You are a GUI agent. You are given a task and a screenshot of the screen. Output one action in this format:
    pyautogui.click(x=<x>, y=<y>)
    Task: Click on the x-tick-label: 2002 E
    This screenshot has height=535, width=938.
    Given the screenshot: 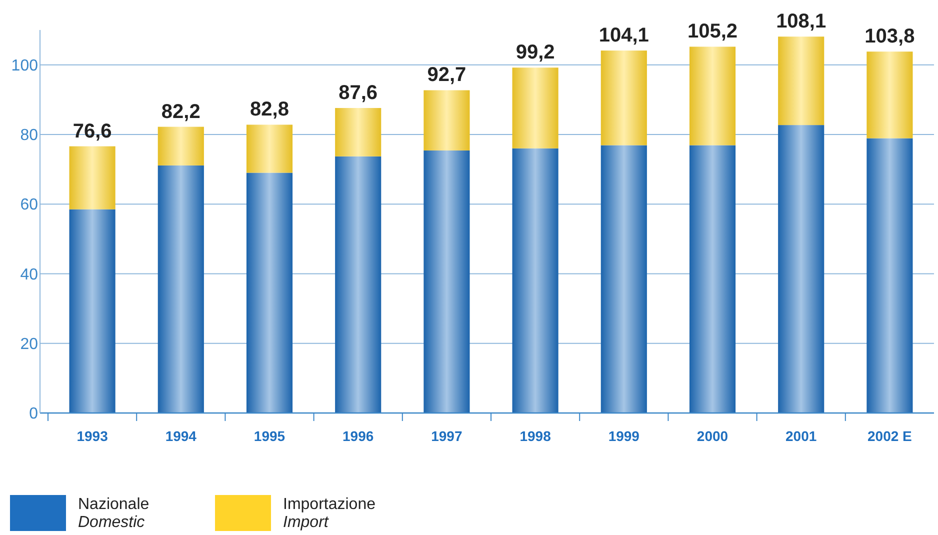 What is the action you would take?
    pyautogui.click(x=890, y=436)
    